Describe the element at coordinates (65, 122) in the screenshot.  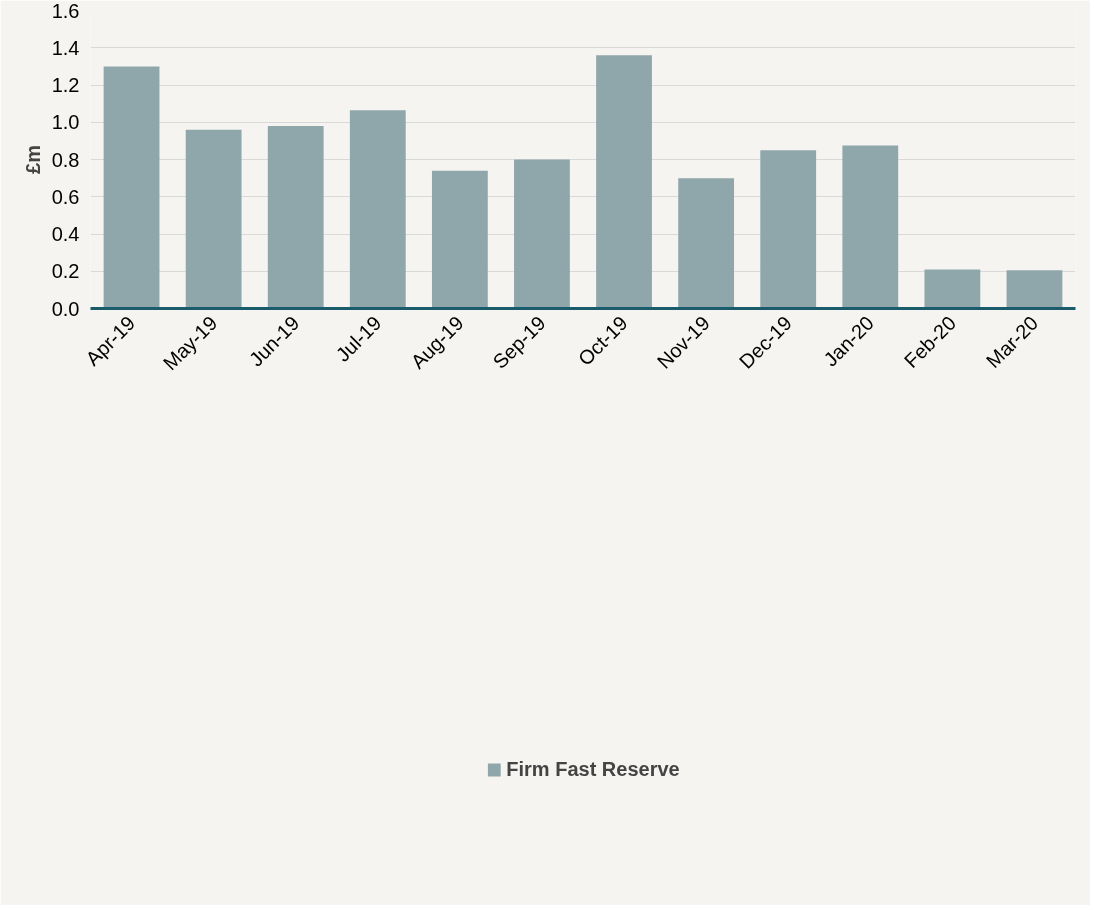
I see `y-tick-label: 1.0` at that location.